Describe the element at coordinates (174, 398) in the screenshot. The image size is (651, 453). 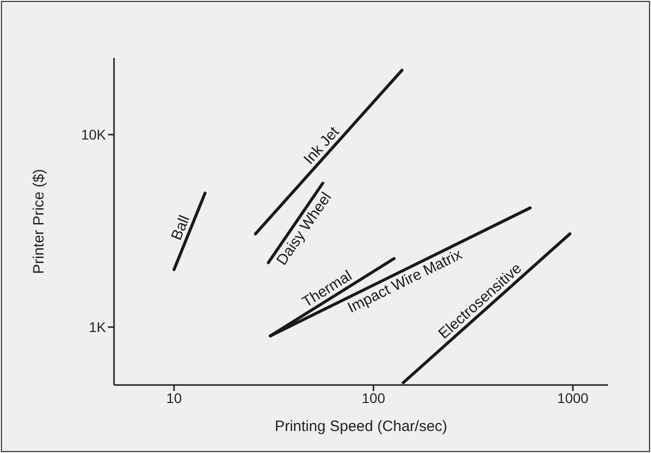
I see `x-tick-label: 10` at that location.